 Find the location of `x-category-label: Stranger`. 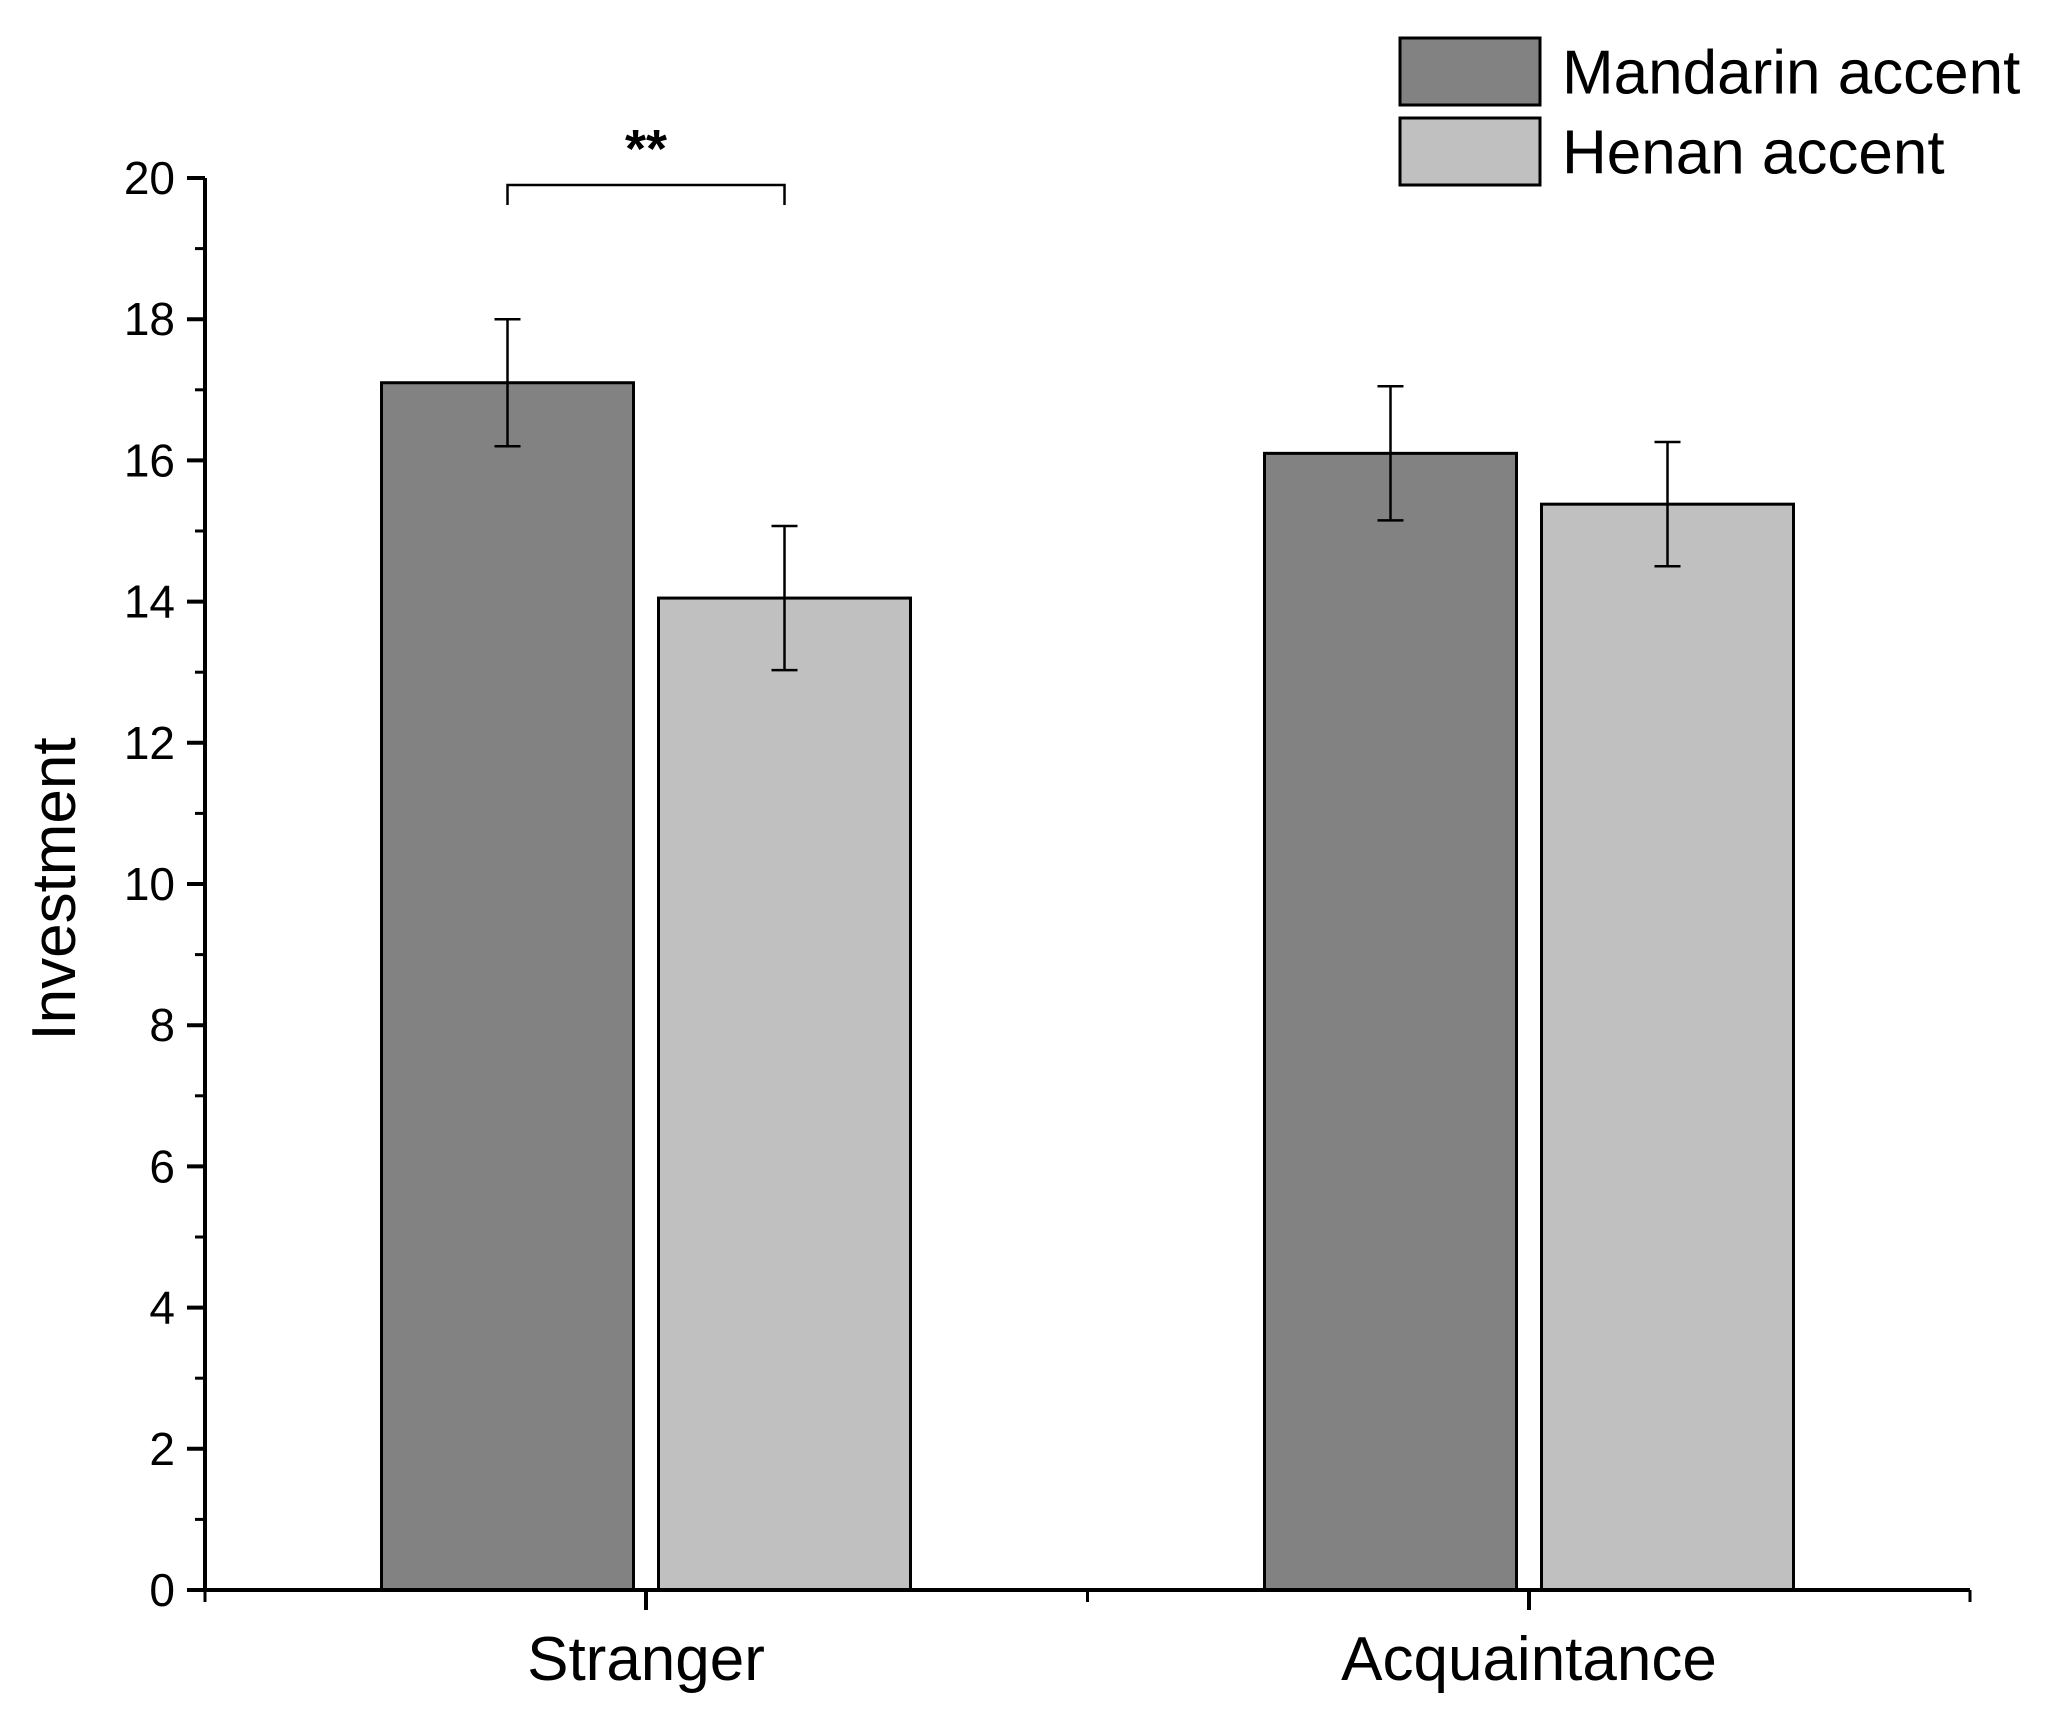

x-category-label: Stranger is located at coordinates (646, 1659).